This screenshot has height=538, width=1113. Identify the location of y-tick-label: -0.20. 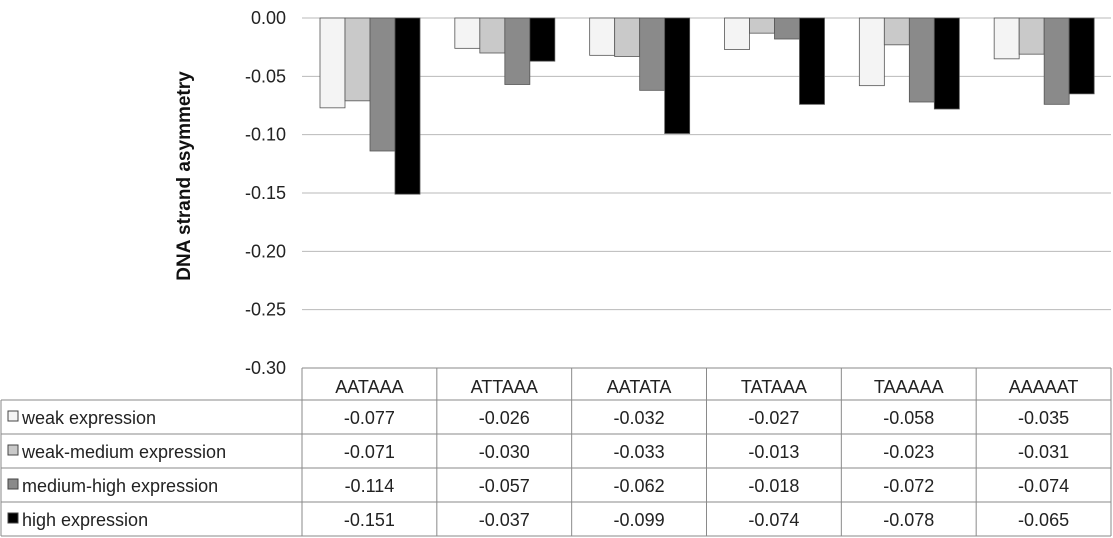
(265, 251).